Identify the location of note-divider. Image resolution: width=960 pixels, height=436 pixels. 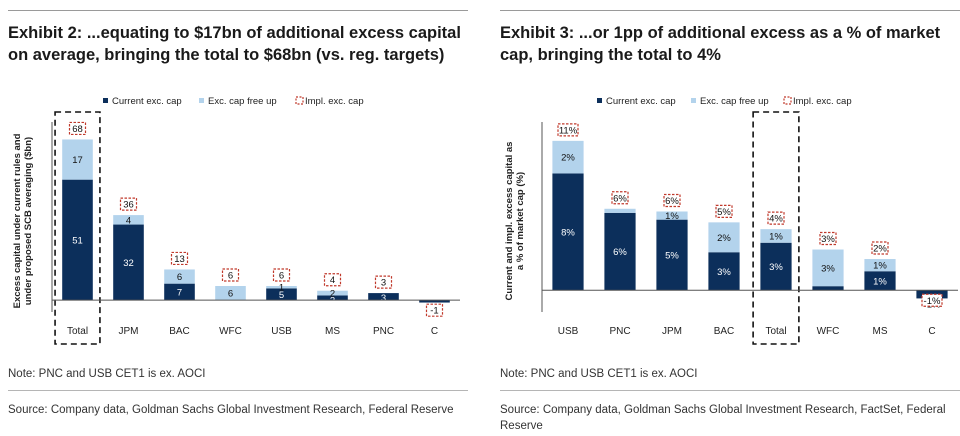
(730, 390).